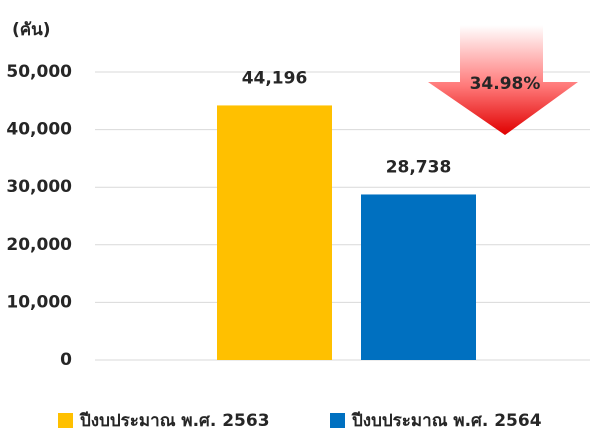  Describe the element at coordinates (275, 78) in the screenshot. I see `value-label: 44,196` at that location.